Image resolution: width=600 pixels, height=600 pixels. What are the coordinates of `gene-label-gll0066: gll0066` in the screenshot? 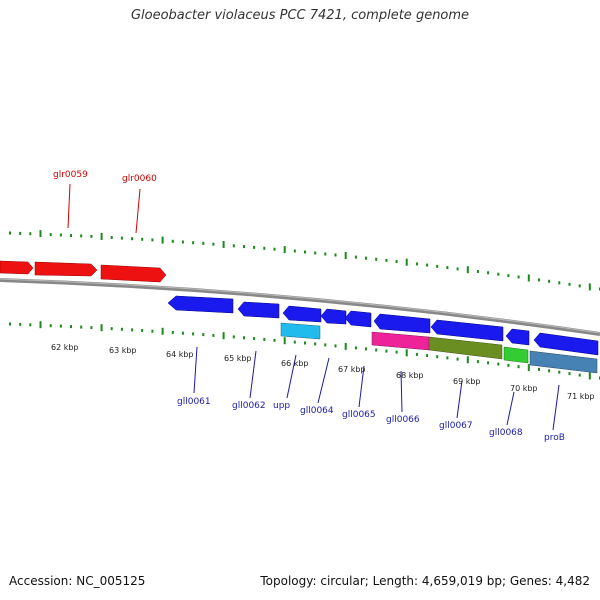 It's located at (403, 420).